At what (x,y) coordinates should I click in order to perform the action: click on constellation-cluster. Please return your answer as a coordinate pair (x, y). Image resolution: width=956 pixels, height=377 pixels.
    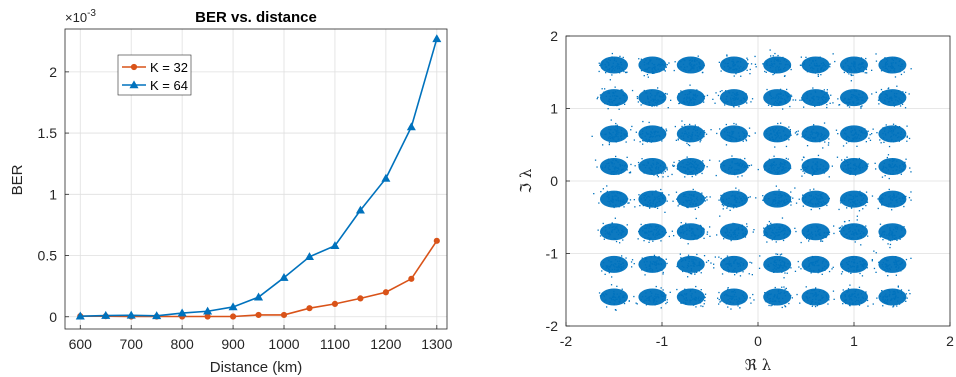
    Looking at the image, I should click on (819, 165).